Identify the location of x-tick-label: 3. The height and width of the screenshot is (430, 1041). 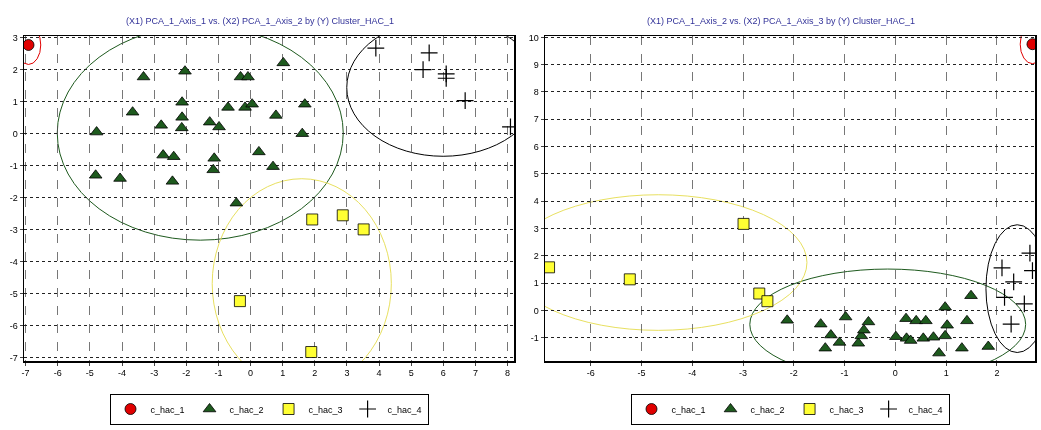
(347, 373).